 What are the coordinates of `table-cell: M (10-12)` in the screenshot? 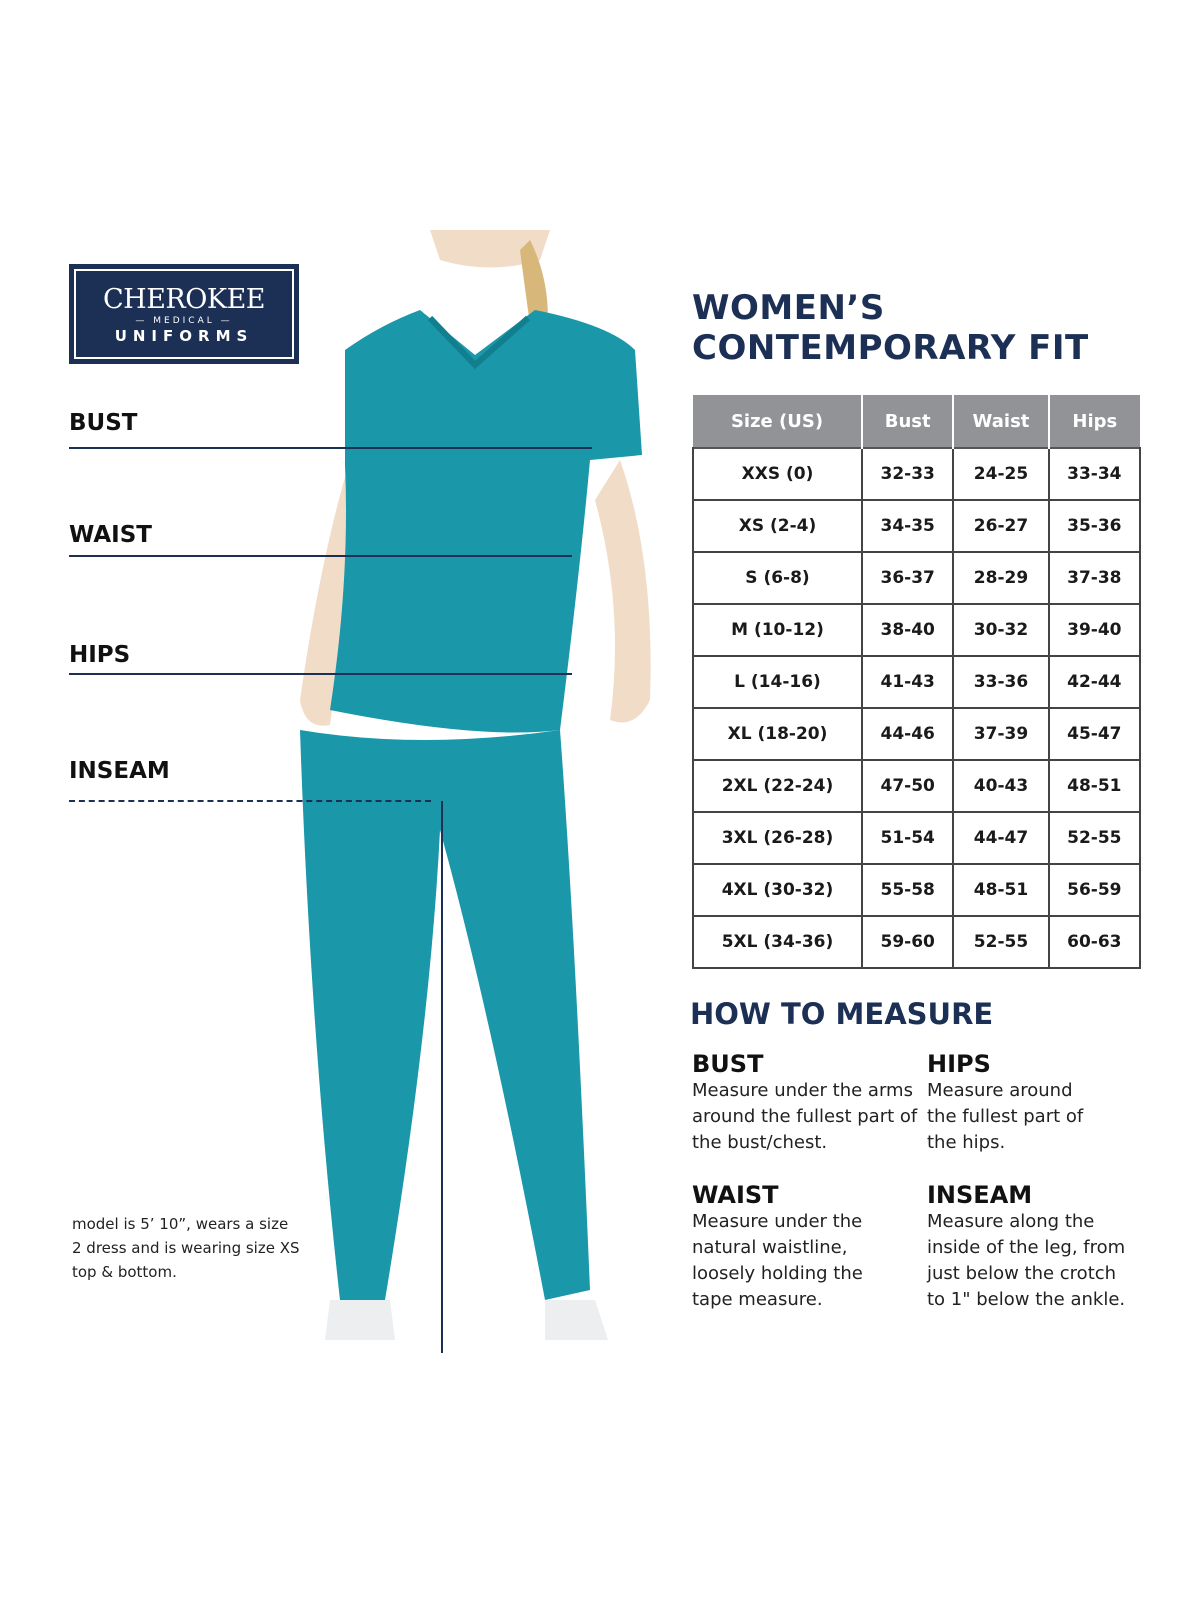 It's located at (777, 630).